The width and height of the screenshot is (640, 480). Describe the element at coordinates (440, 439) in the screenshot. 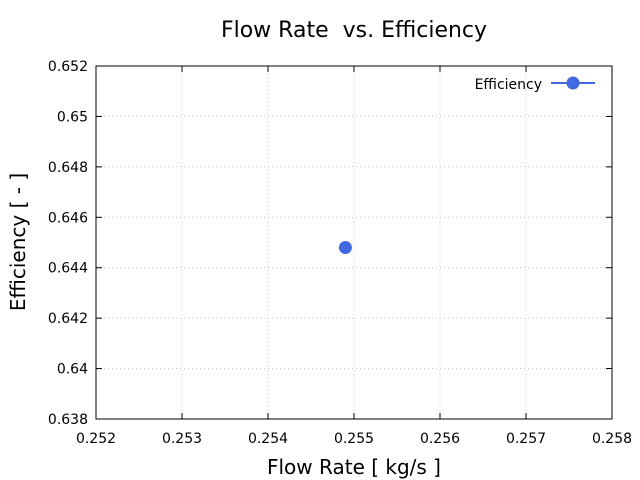

I see `x-tick-label: 0.256` at that location.